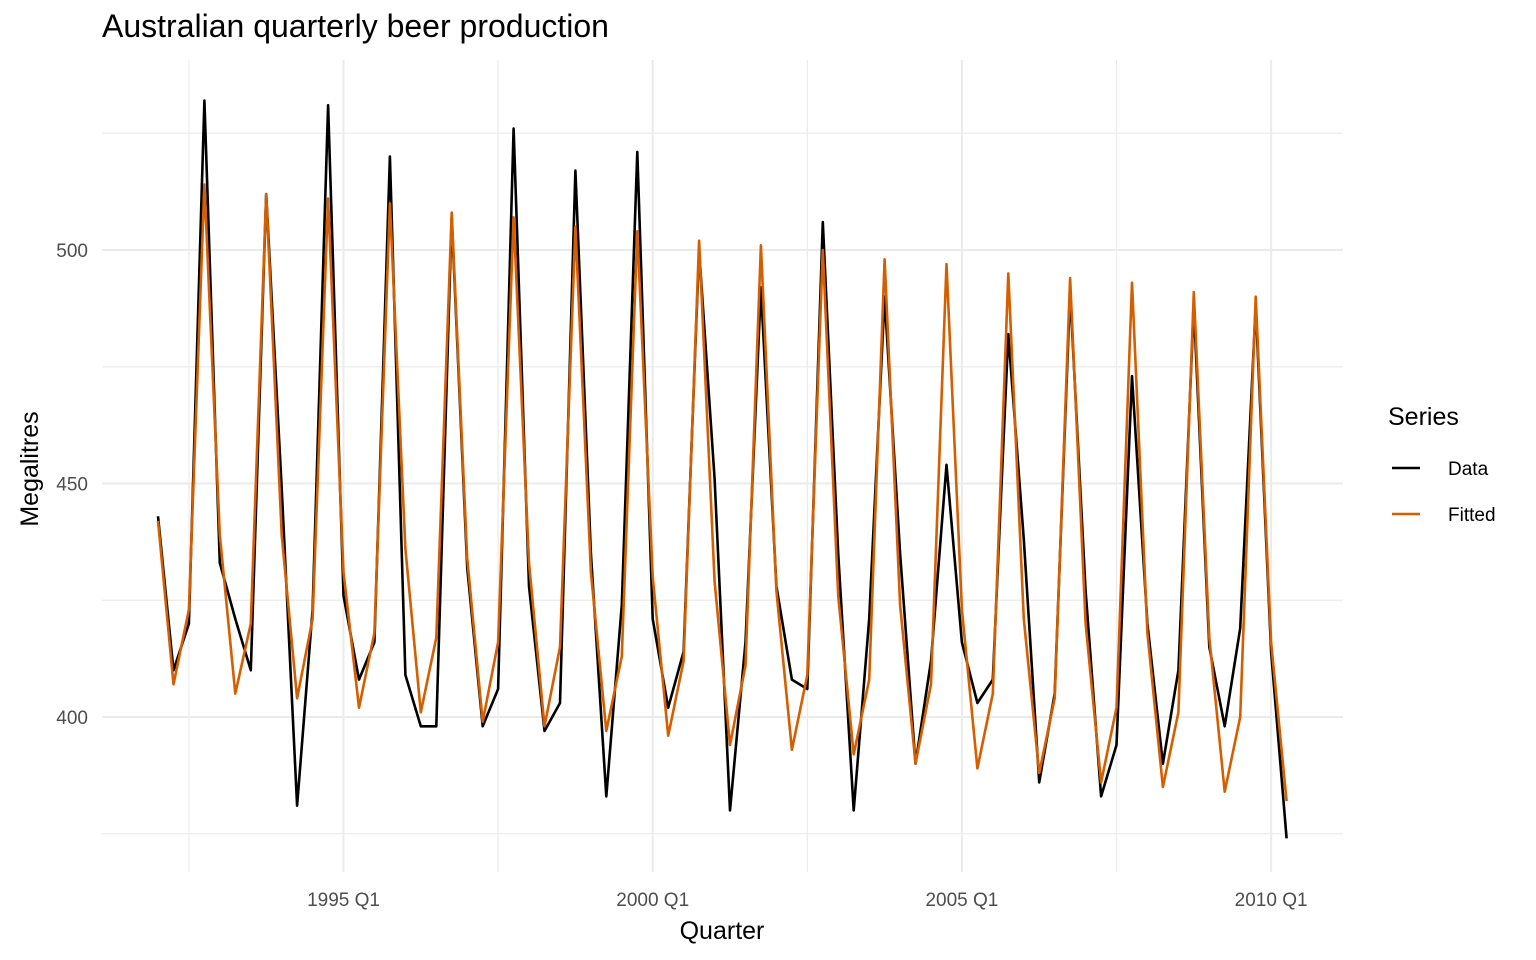 Image resolution: width=1536 pixels, height=960 pixels. I want to click on x-tick-label: 2010 Q1, so click(1271, 900).